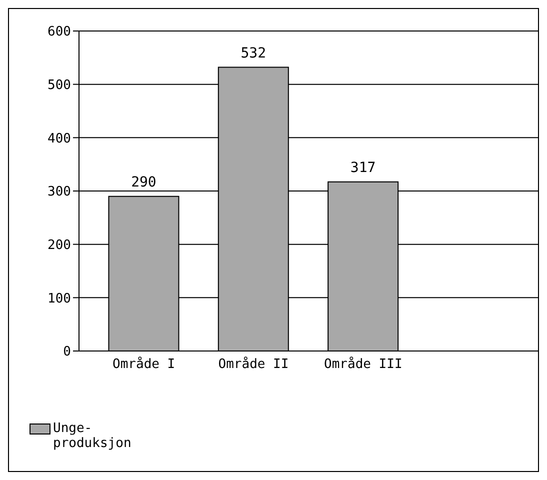 Image resolution: width=547 pixels, height=480 pixels. Describe the element at coordinates (59, 85) in the screenshot. I see `y-tick-label: 500` at that location.